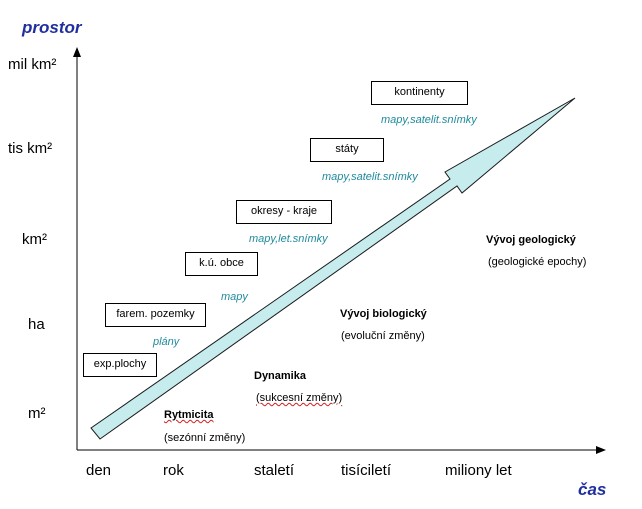 The image size is (642, 509). I want to click on phase-dynamika-sub: (sukcesní změny), so click(299, 398).